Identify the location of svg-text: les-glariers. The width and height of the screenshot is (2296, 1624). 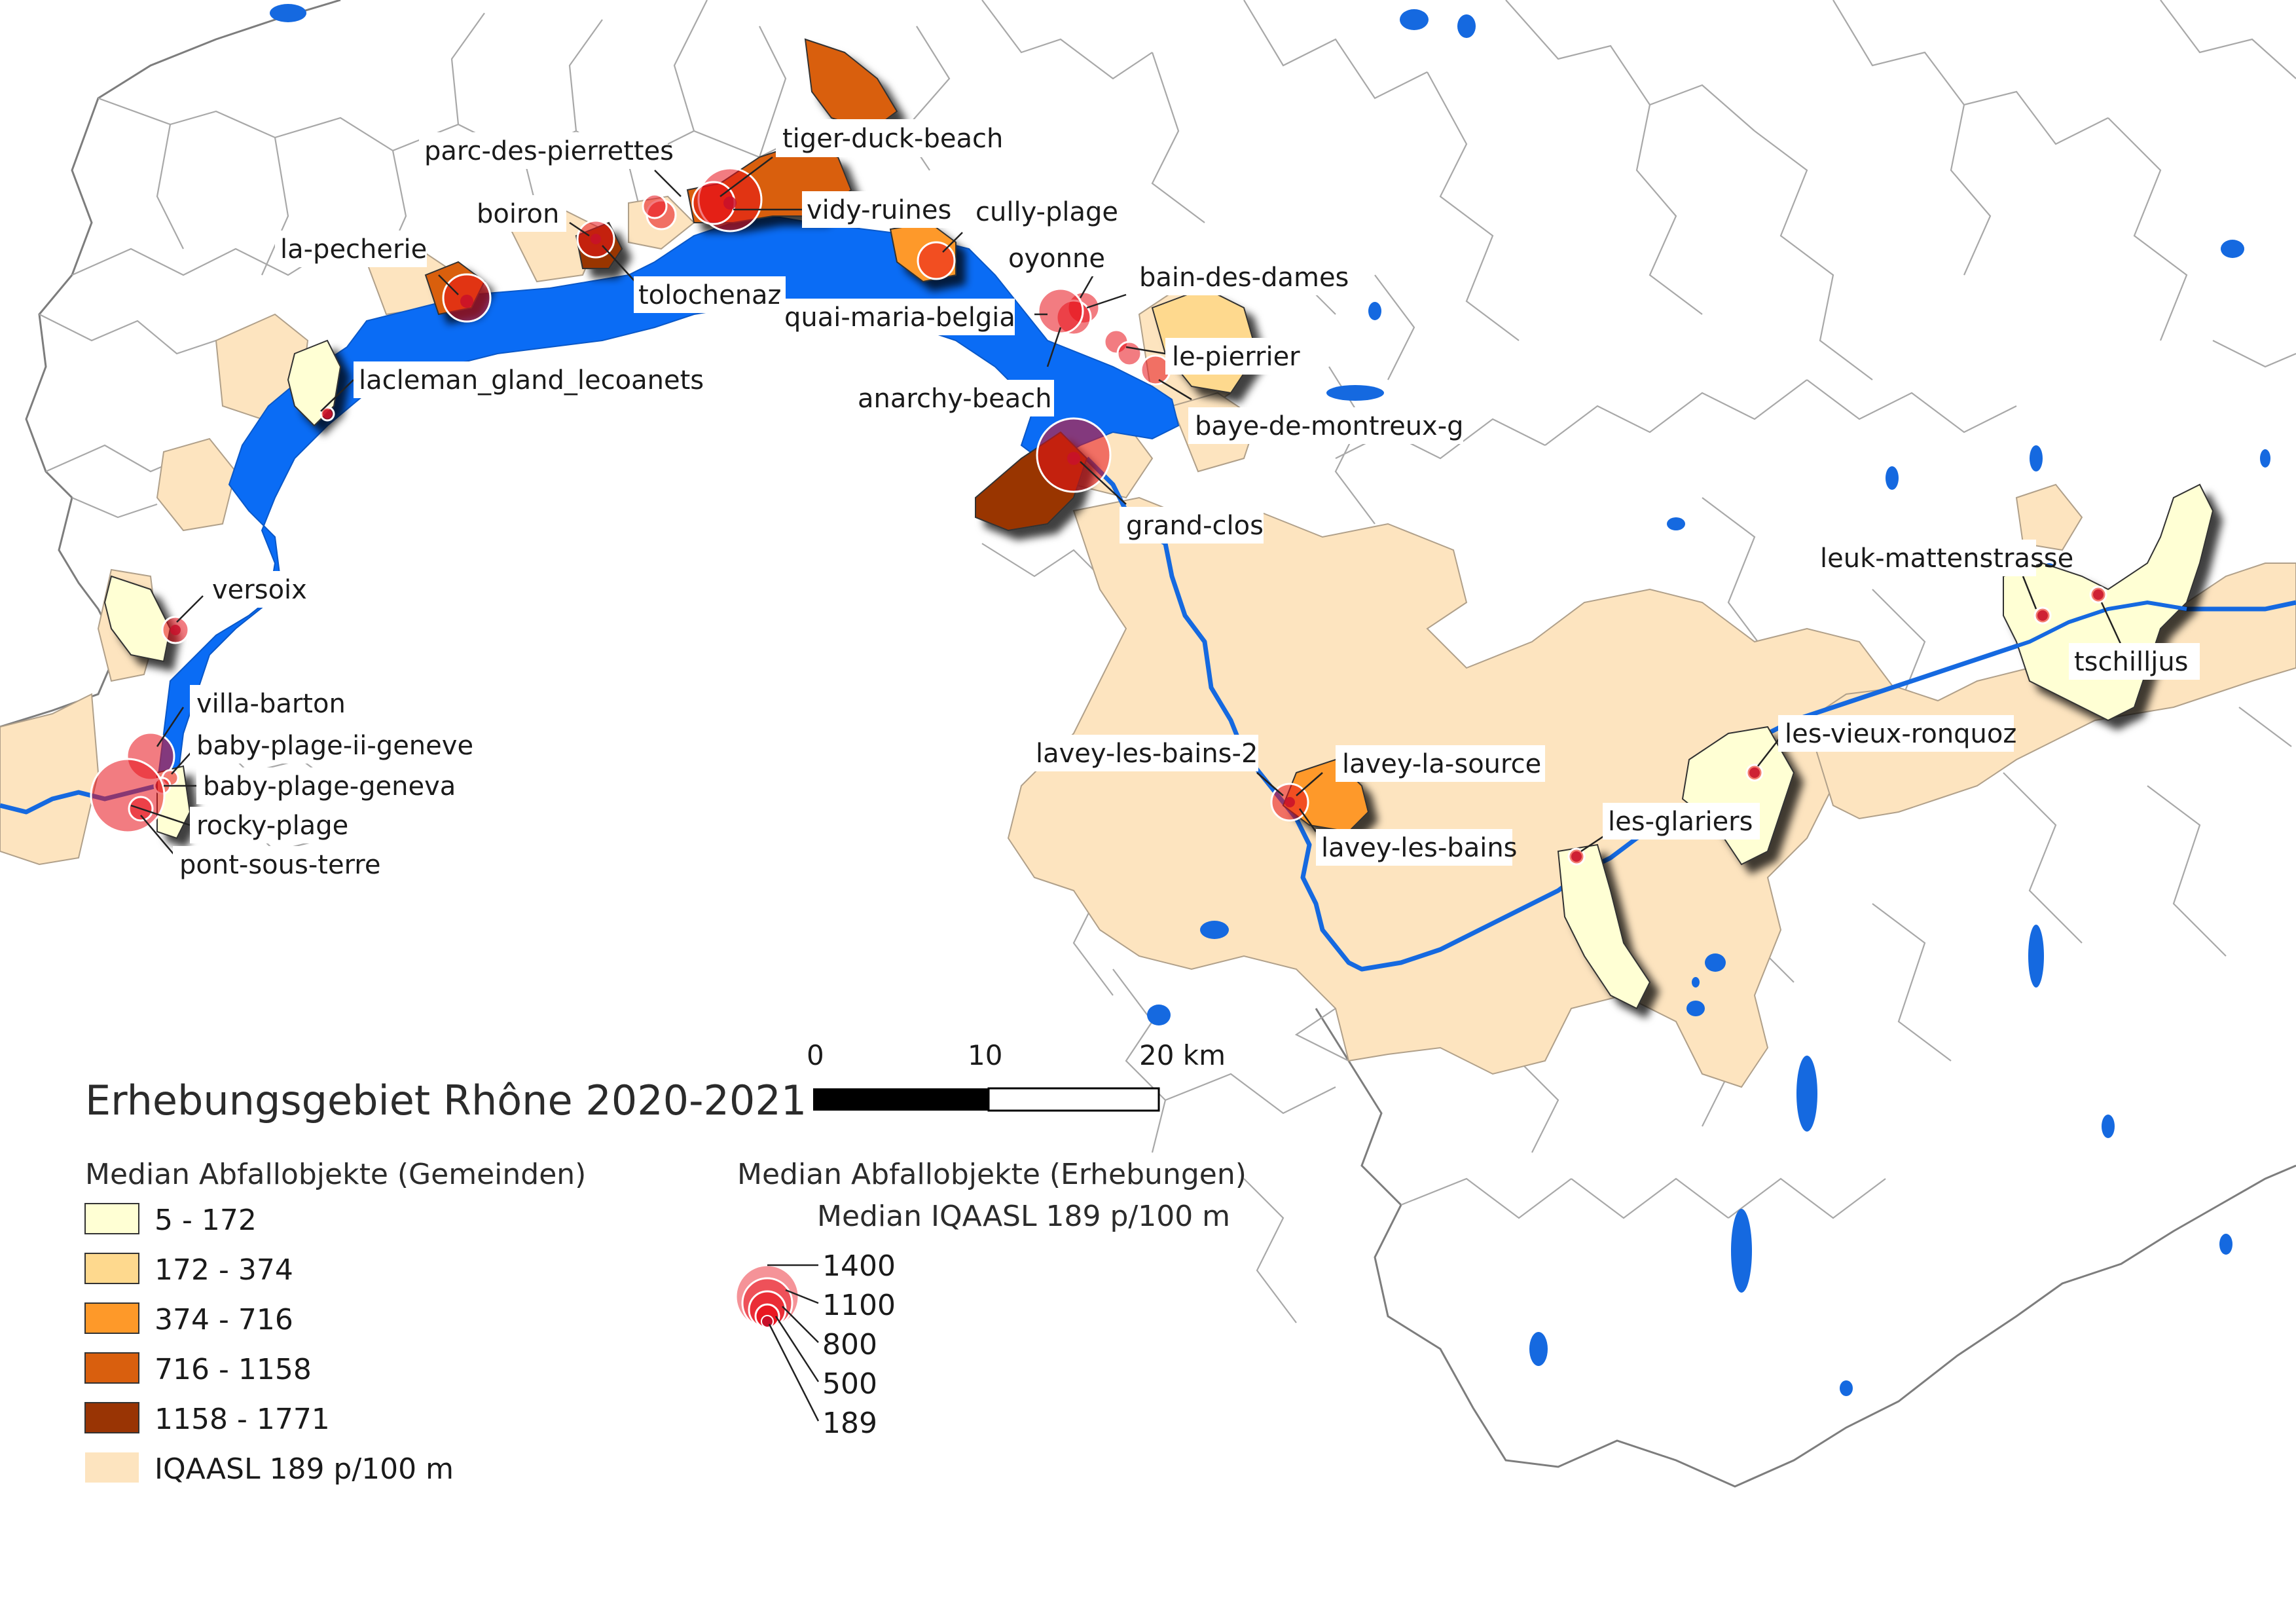
(1680, 822).